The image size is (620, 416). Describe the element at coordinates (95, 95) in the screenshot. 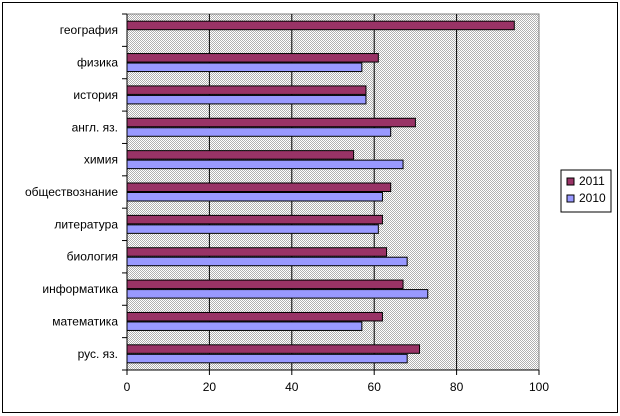

I see `category-label: история` at that location.